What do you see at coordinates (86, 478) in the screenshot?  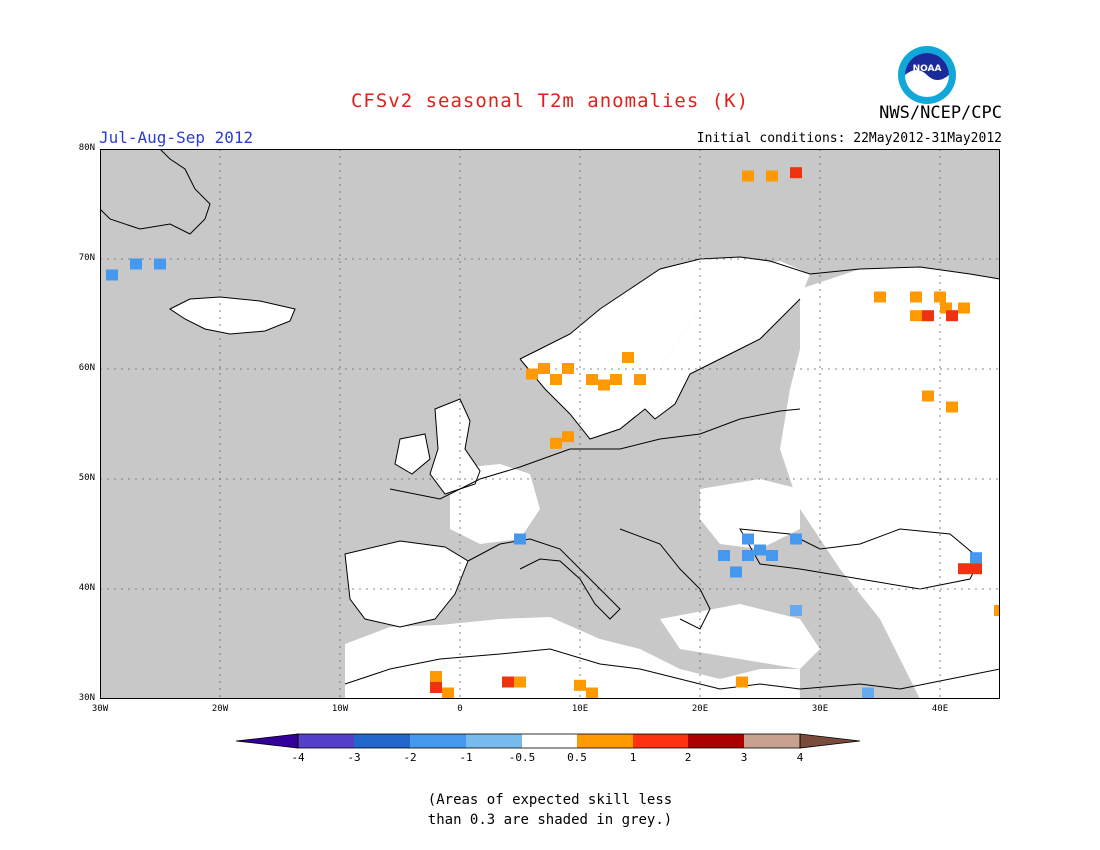 I see `lat-label-50n: 50N` at bounding box center [86, 478].